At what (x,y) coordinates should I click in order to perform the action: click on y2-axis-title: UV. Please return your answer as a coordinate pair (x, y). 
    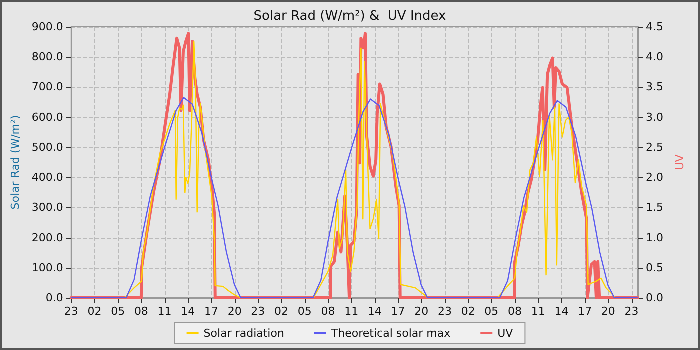
    Looking at the image, I should click on (679, 162).